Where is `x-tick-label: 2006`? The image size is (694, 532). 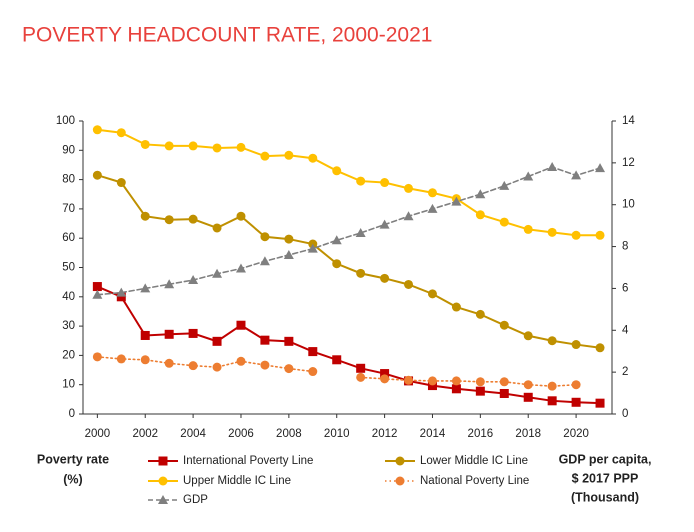 x-tick-label: 2006 is located at coordinates (241, 434).